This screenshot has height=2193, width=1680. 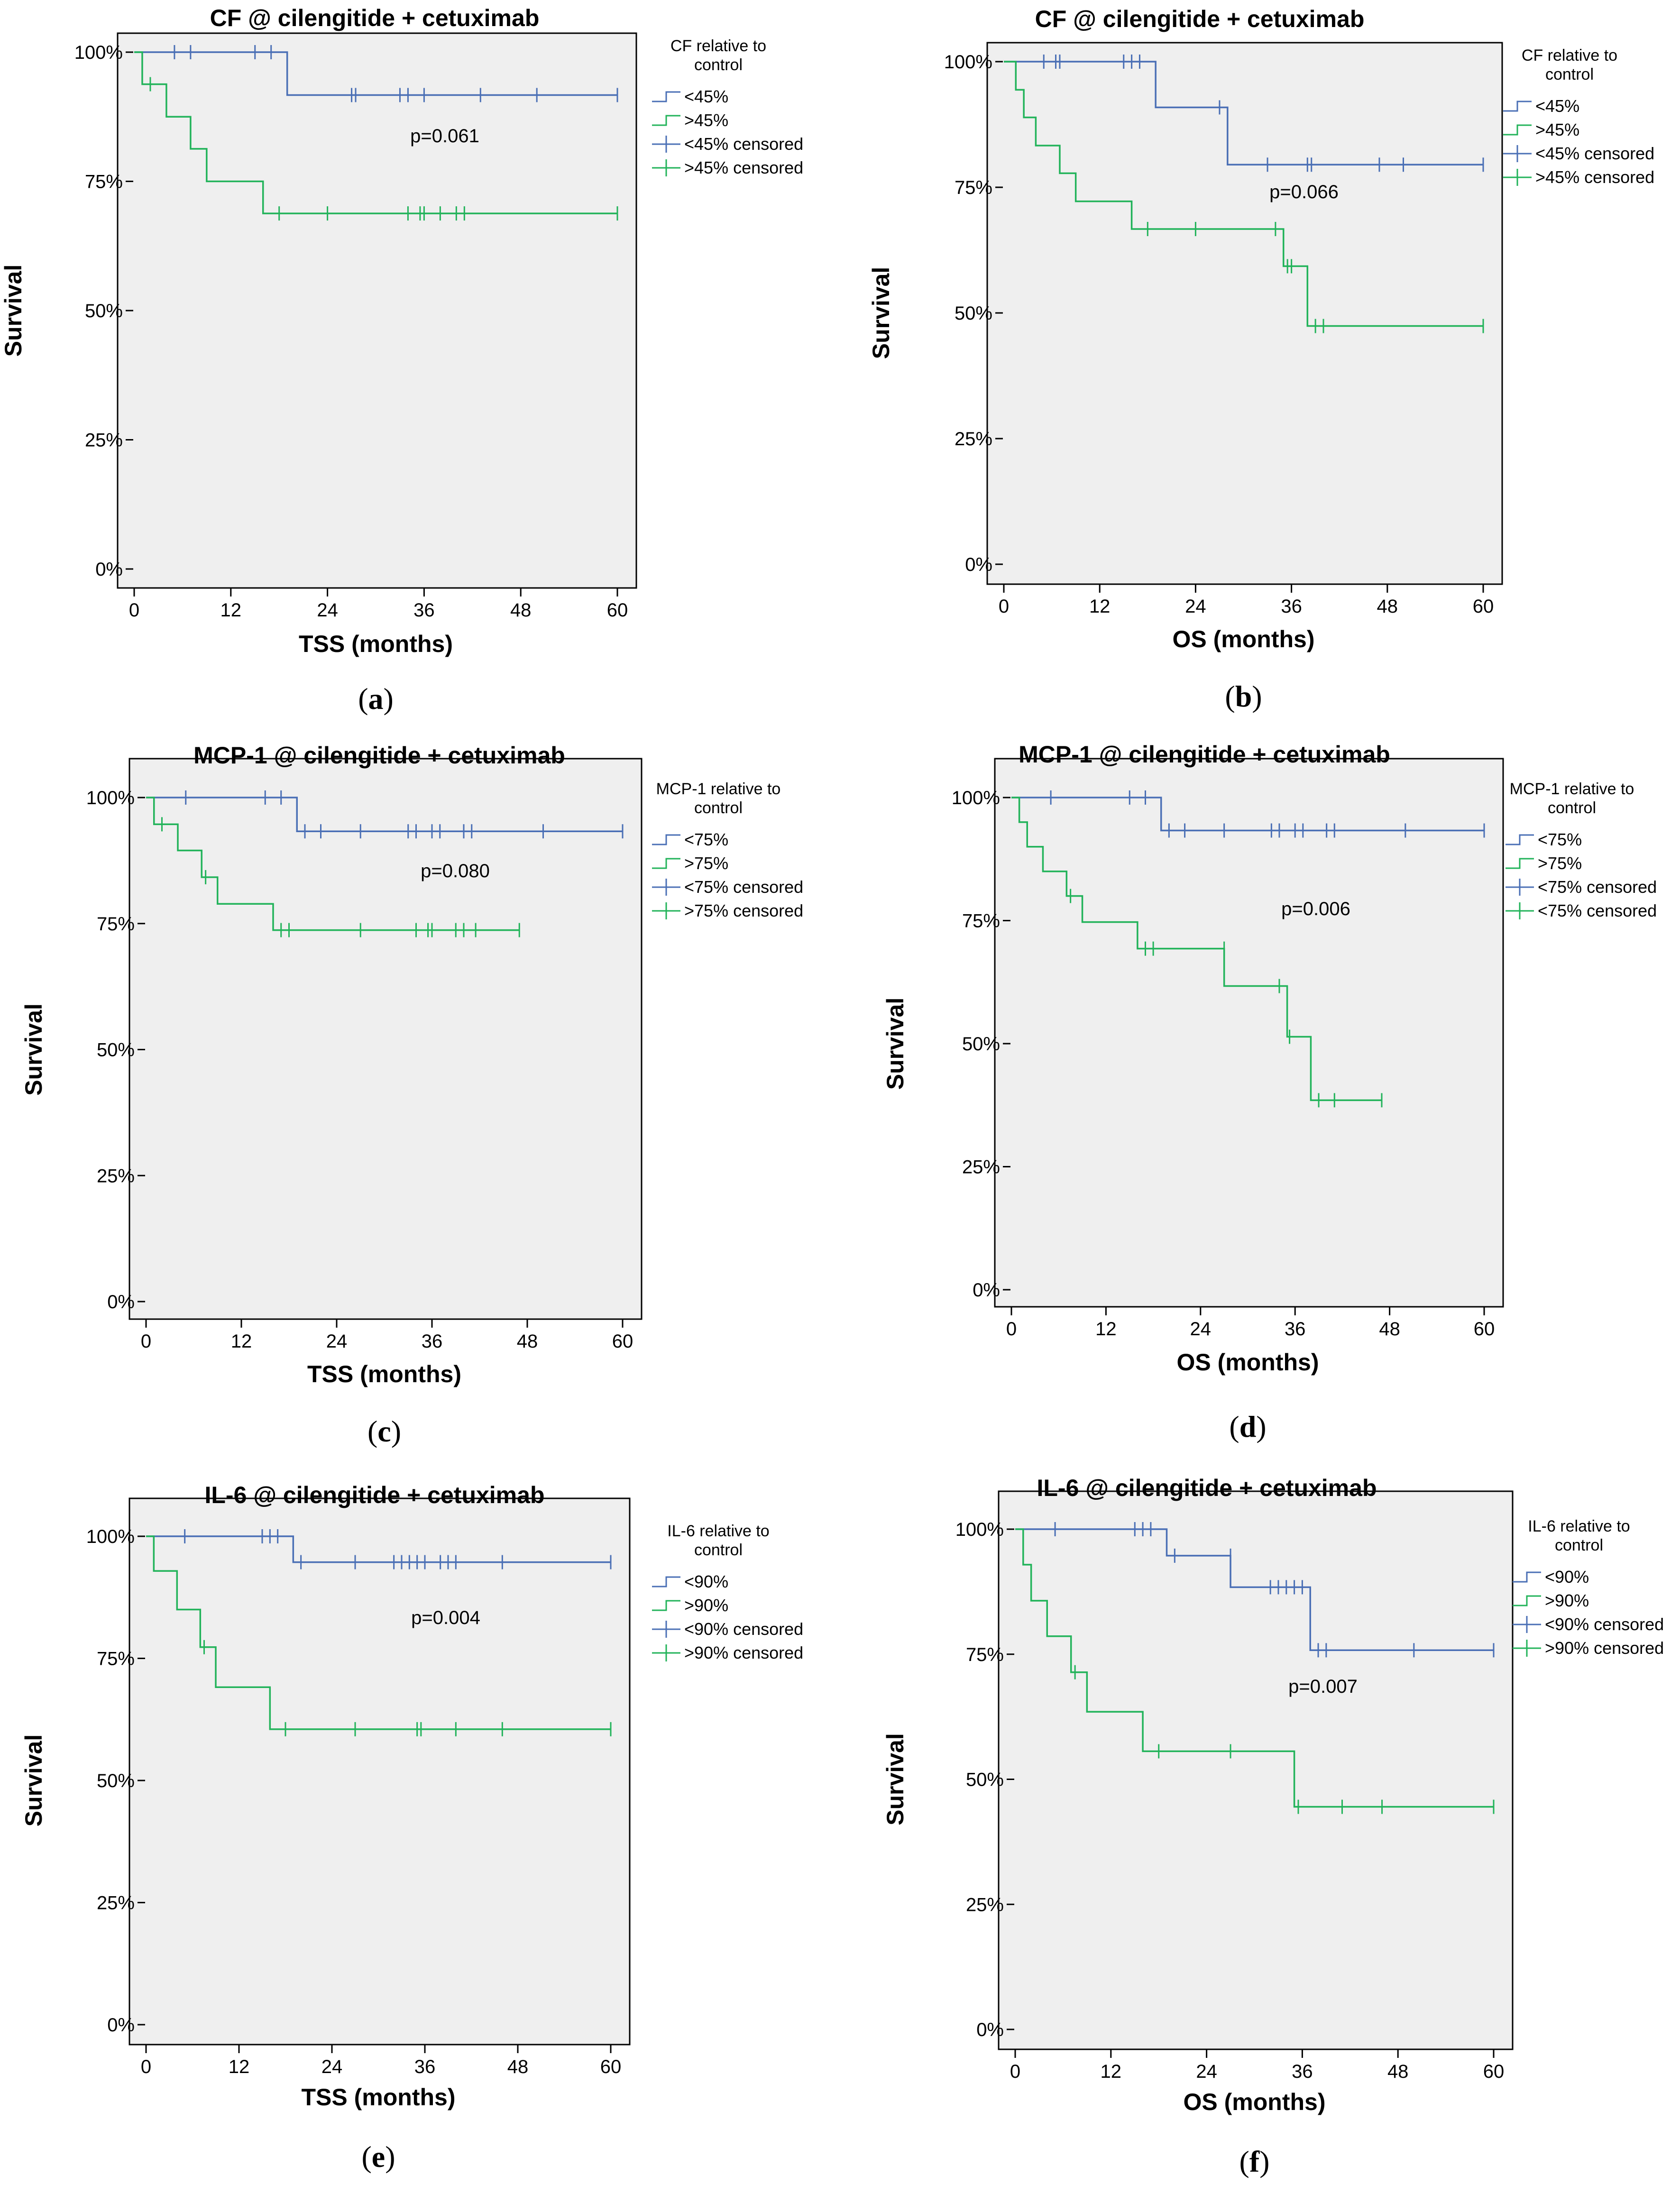 I want to click on p-value: p=0.007, so click(x=1323, y=1686).